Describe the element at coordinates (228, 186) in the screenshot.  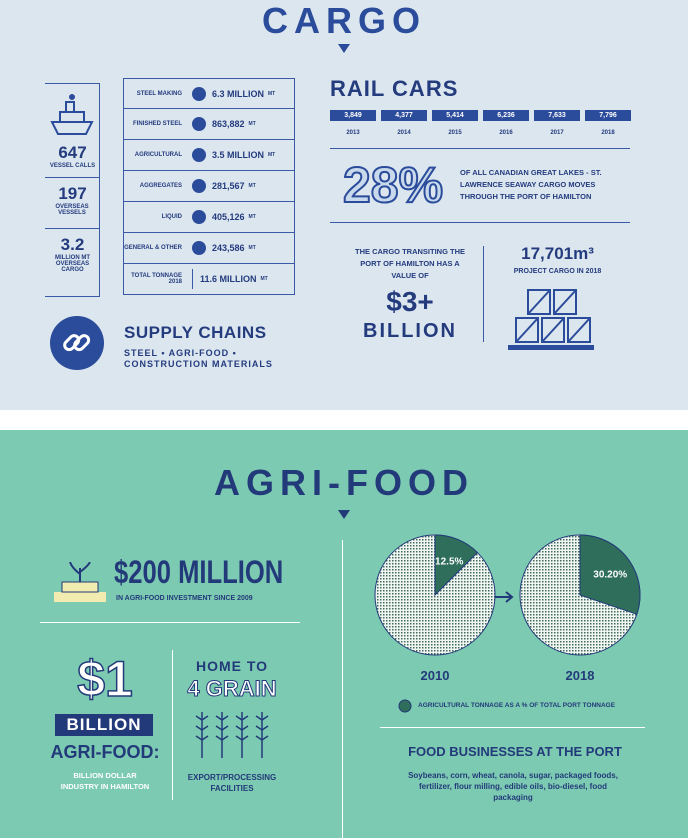
I see `row-value: 281,567` at that location.